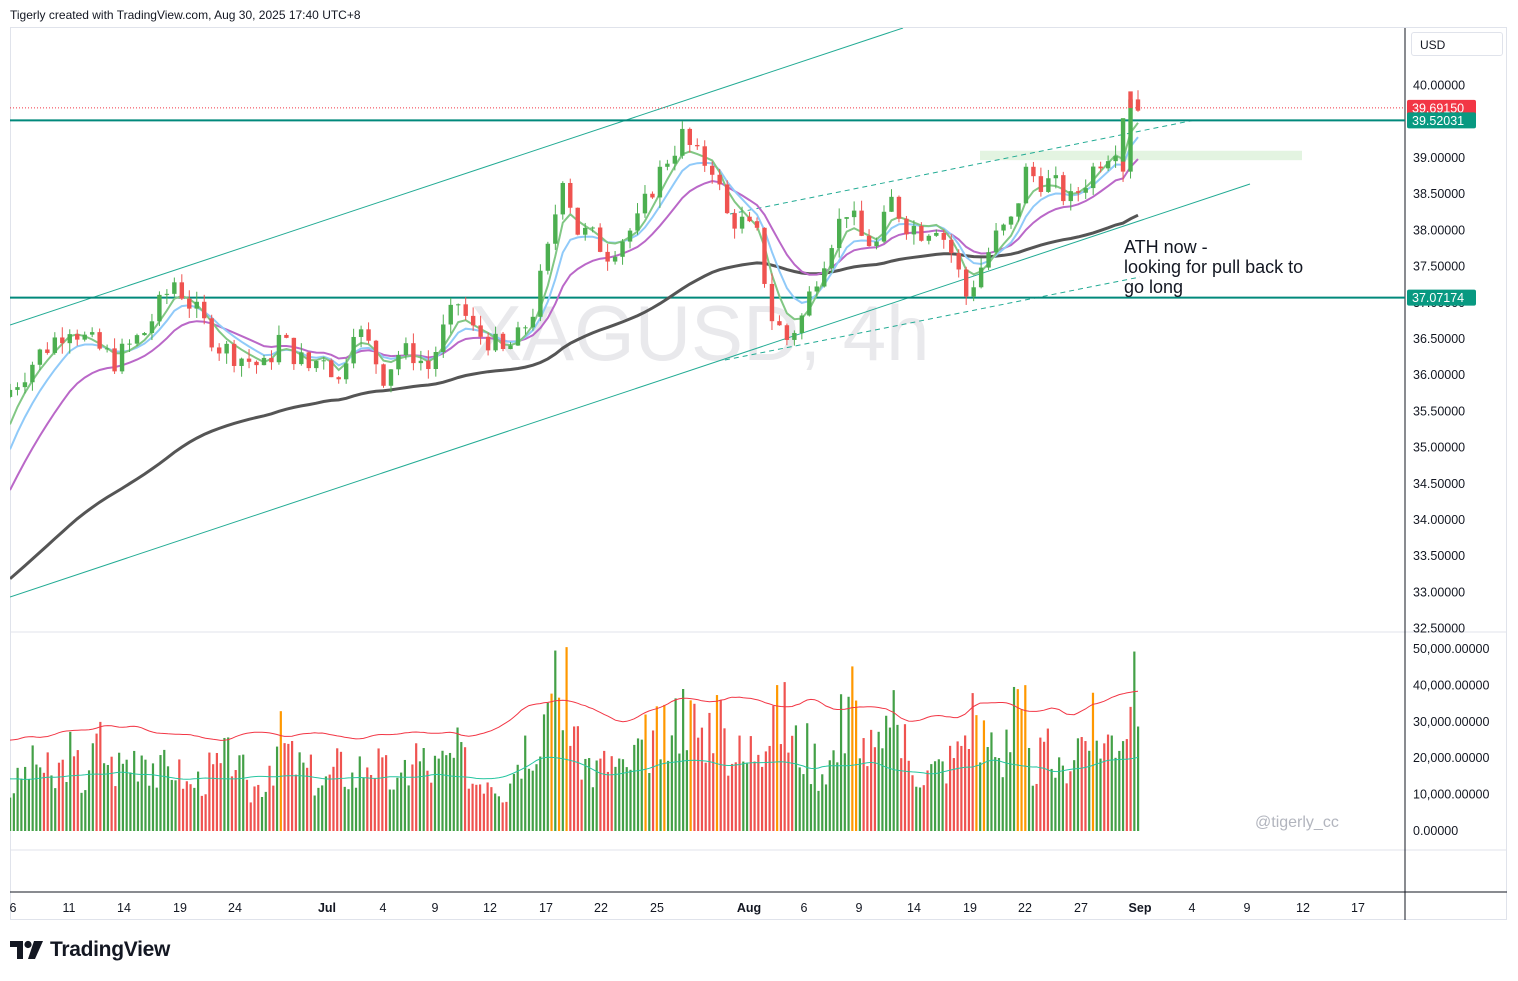  Describe the element at coordinates (235, 908) in the screenshot. I see `date-tick-label: 24` at that location.